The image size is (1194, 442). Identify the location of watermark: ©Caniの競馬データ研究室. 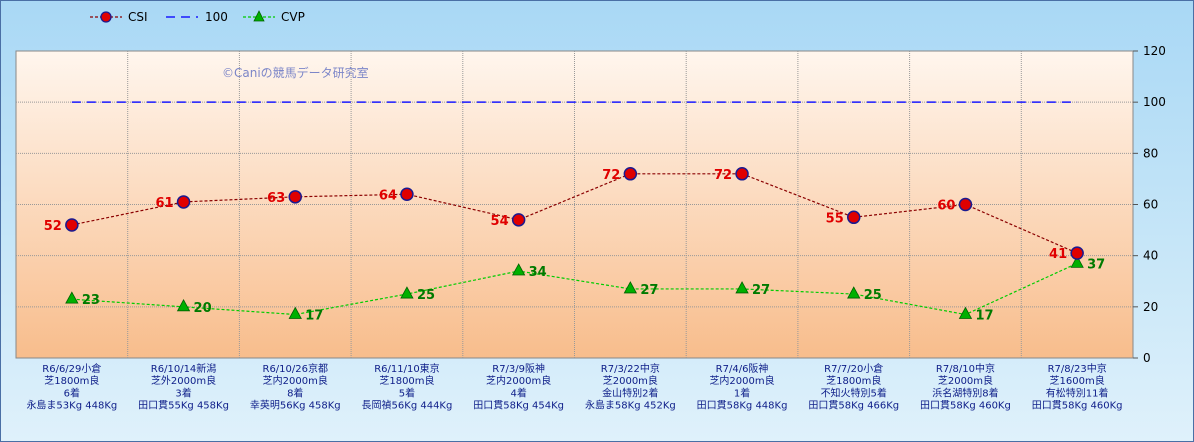
(295, 72).